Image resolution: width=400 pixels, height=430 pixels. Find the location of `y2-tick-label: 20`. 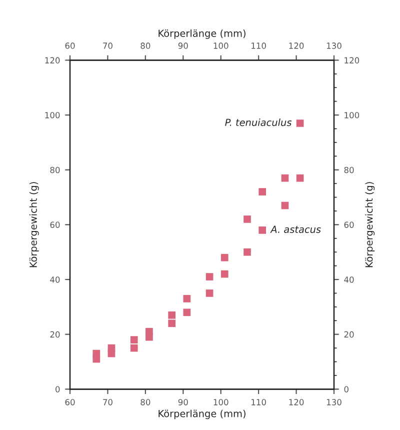

y2-tick-label: 20 is located at coordinates (349, 334).